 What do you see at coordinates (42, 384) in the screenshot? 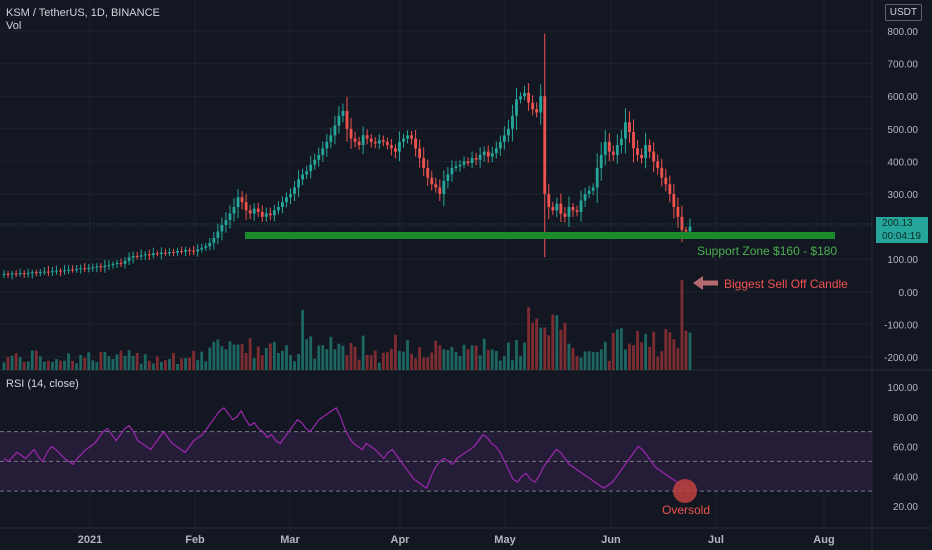
I see `rsi-title: RSI (14, close)` at bounding box center [42, 384].